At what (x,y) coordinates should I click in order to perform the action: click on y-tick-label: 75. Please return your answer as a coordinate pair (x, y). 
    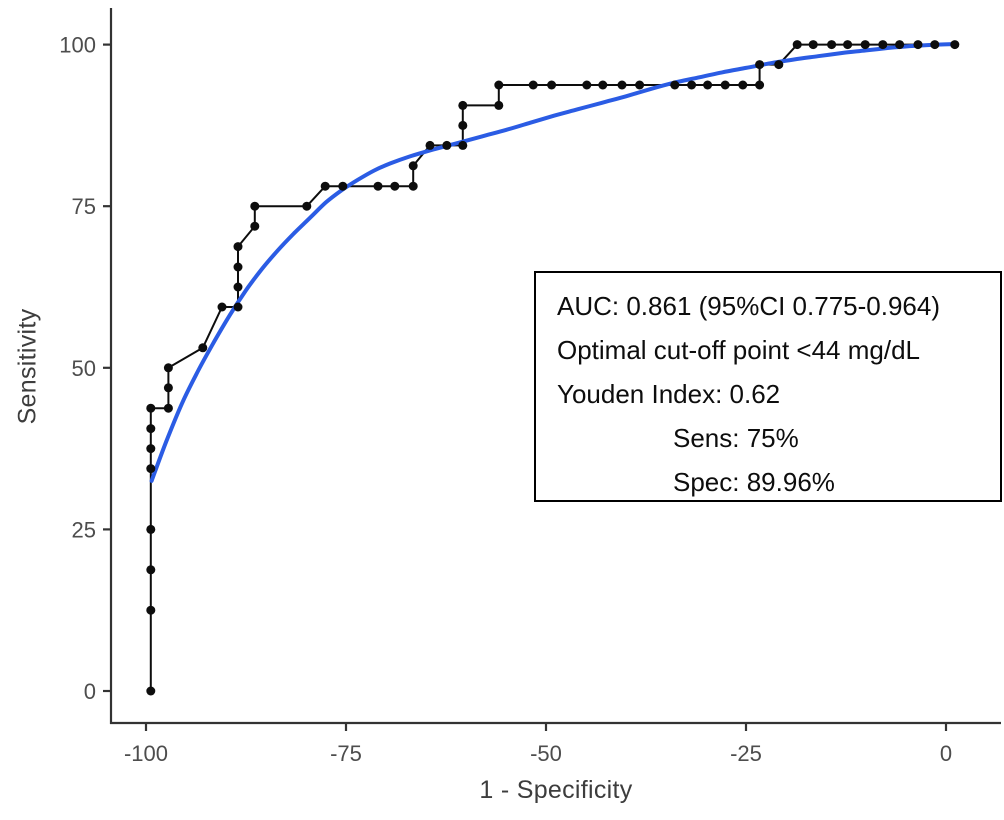
    Looking at the image, I should click on (84, 206).